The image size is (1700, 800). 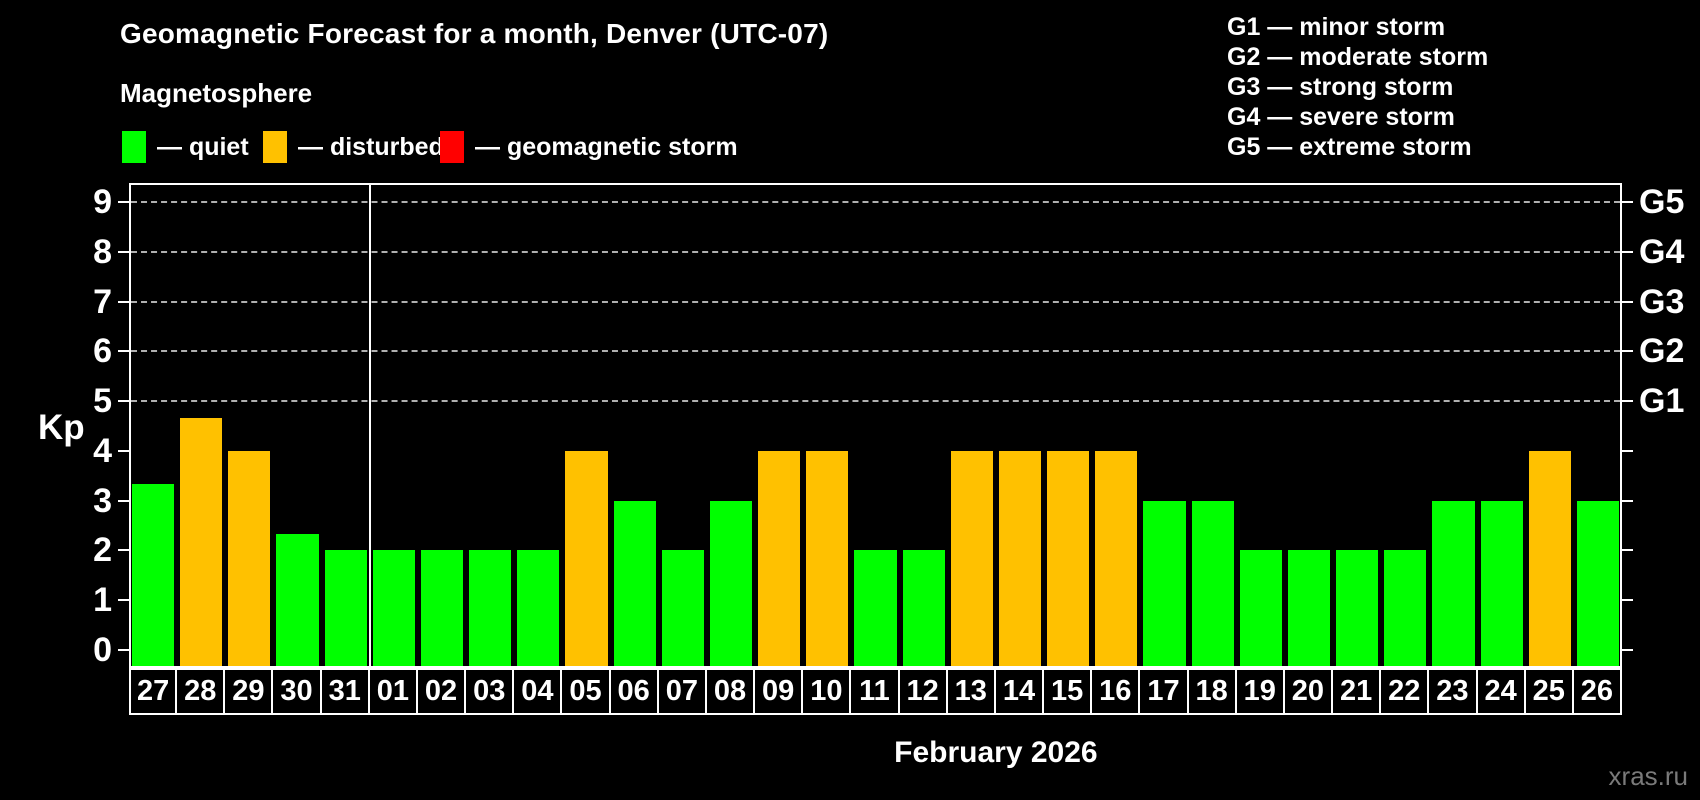 What do you see at coordinates (996, 752) in the screenshot?
I see `x-axis-title: February 2026` at bounding box center [996, 752].